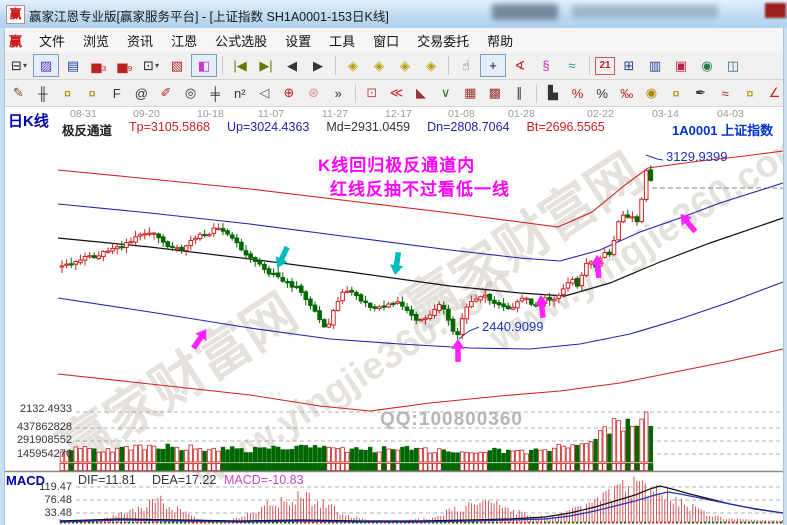 The image size is (787, 525). I want to click on compass-brush-button: ✐, so click(166, 92).